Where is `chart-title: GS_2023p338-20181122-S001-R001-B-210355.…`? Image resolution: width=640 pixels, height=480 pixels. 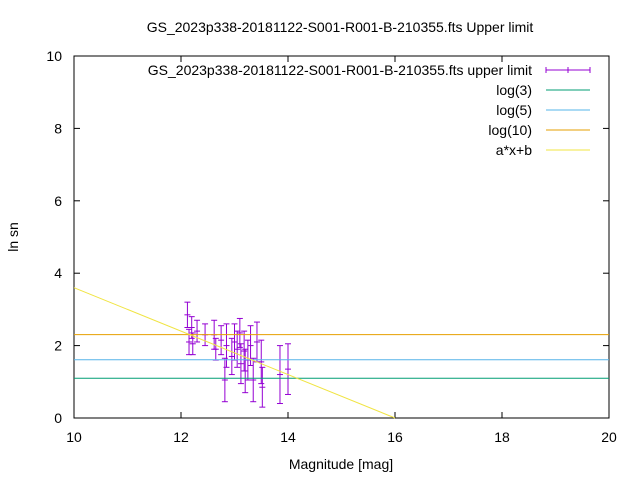
chart-title: GS_2023p338-20181122-S001-R001-B-210355.… is located at coordinates (340, 27).